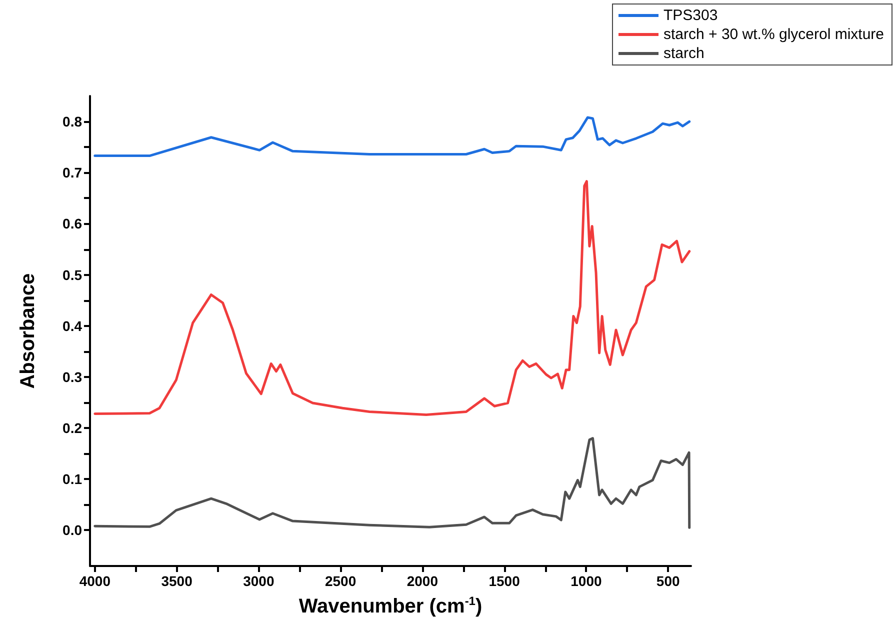 The height and width of the screenshot is (630, 894). Describe the element at coordinates (72, 479) in the screenshot. I see `y-tick-label: 0.1` at that location.